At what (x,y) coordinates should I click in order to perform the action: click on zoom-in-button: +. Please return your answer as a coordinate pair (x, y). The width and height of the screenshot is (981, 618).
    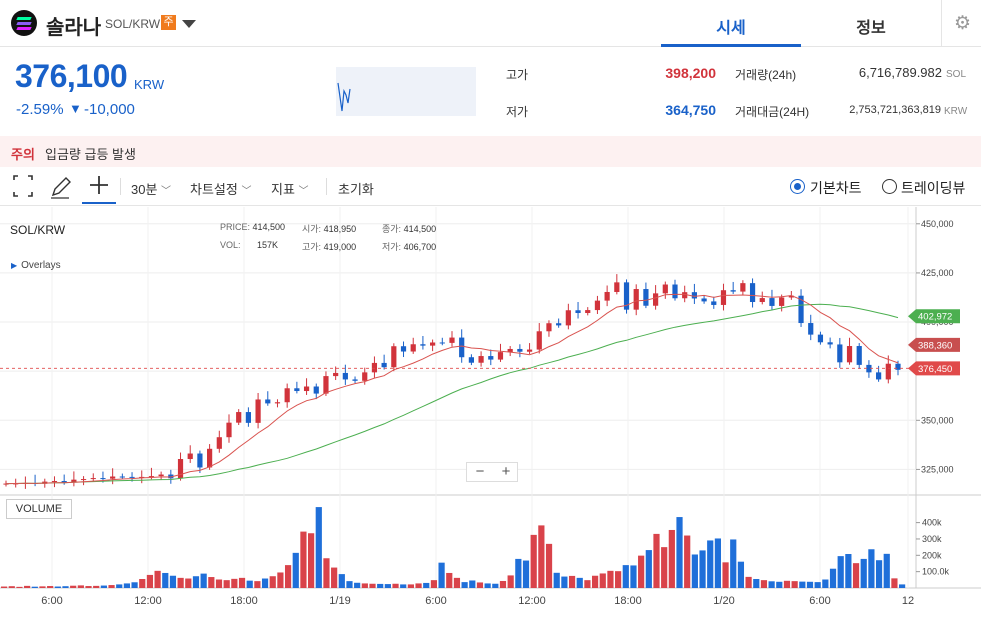
    Looking at the image, I should click on (506, 471).